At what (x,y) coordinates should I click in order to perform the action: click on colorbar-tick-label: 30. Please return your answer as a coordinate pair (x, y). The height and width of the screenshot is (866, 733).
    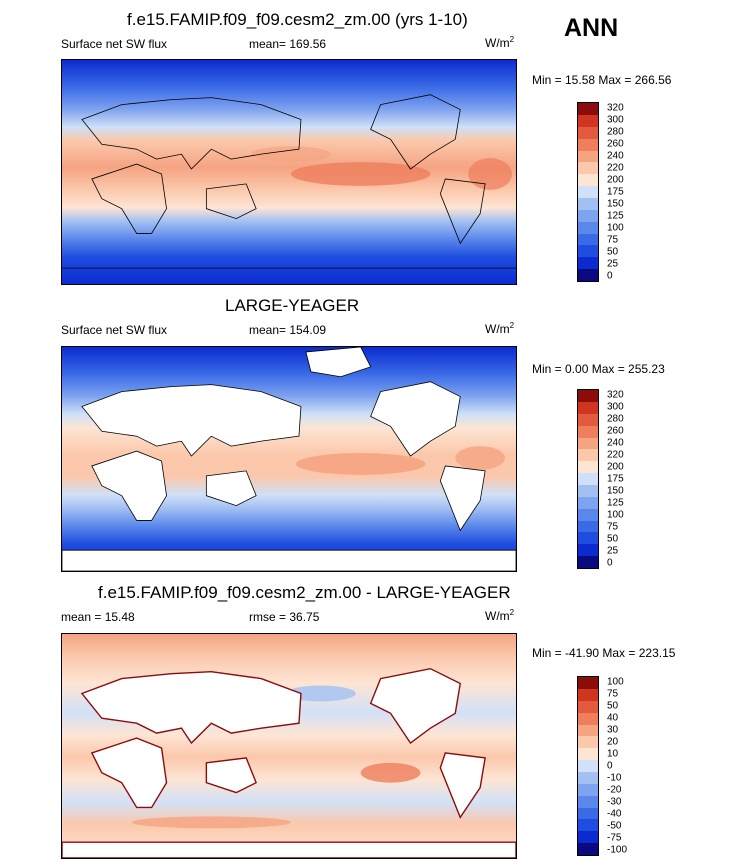
    Looking at the image, I should click on (613, 730).